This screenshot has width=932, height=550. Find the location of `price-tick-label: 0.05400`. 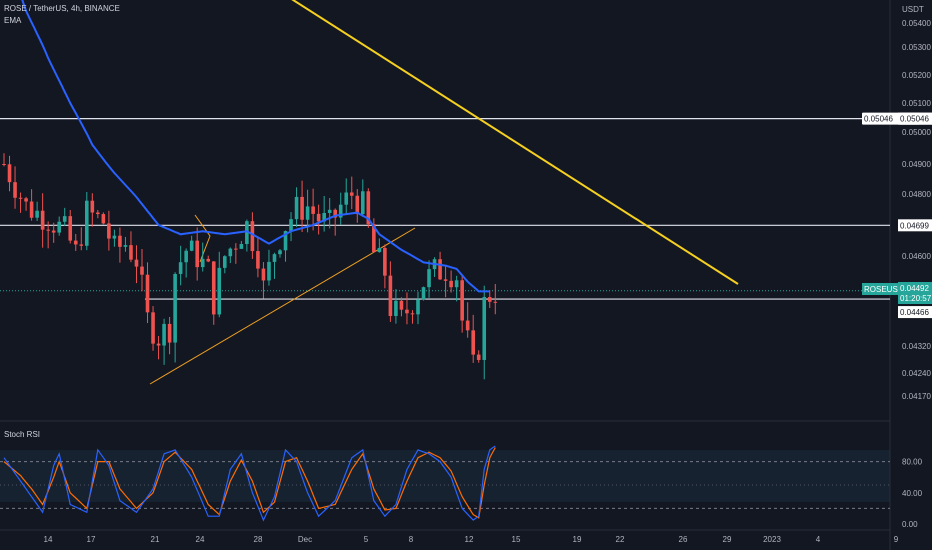

price-tick-label: 0.05400 is located at coordinates (916, 23).